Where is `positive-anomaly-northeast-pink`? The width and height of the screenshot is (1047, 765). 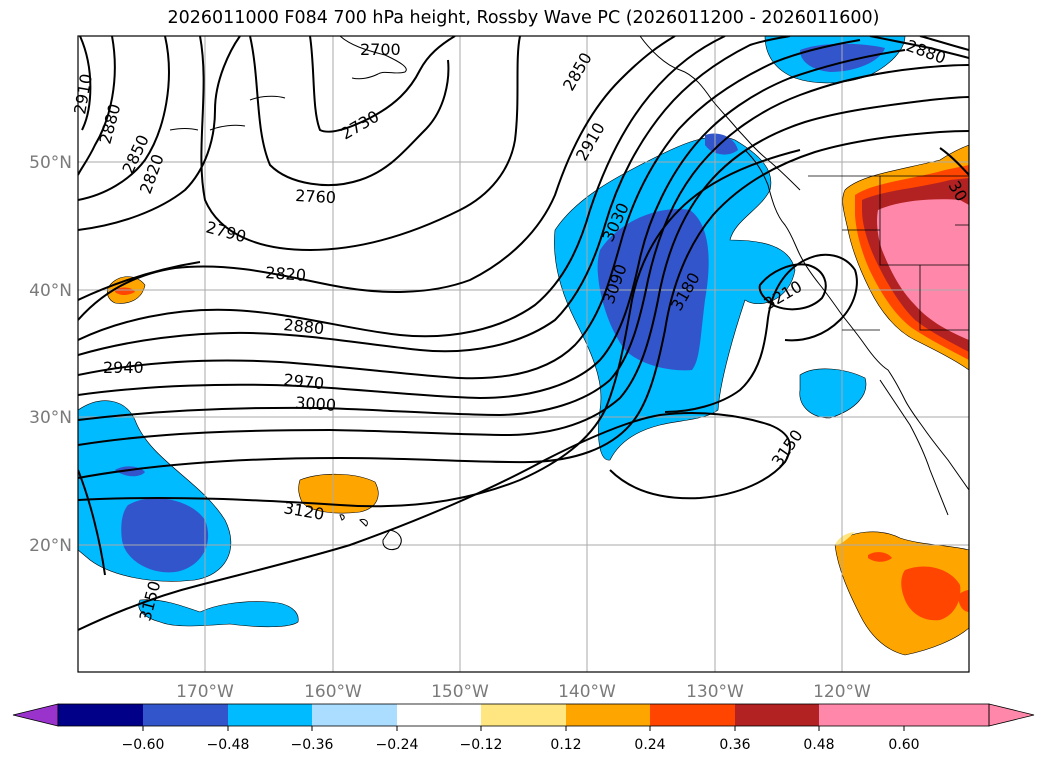 positive-anomaly-northeast-pink is located at coordinates (923, 269).